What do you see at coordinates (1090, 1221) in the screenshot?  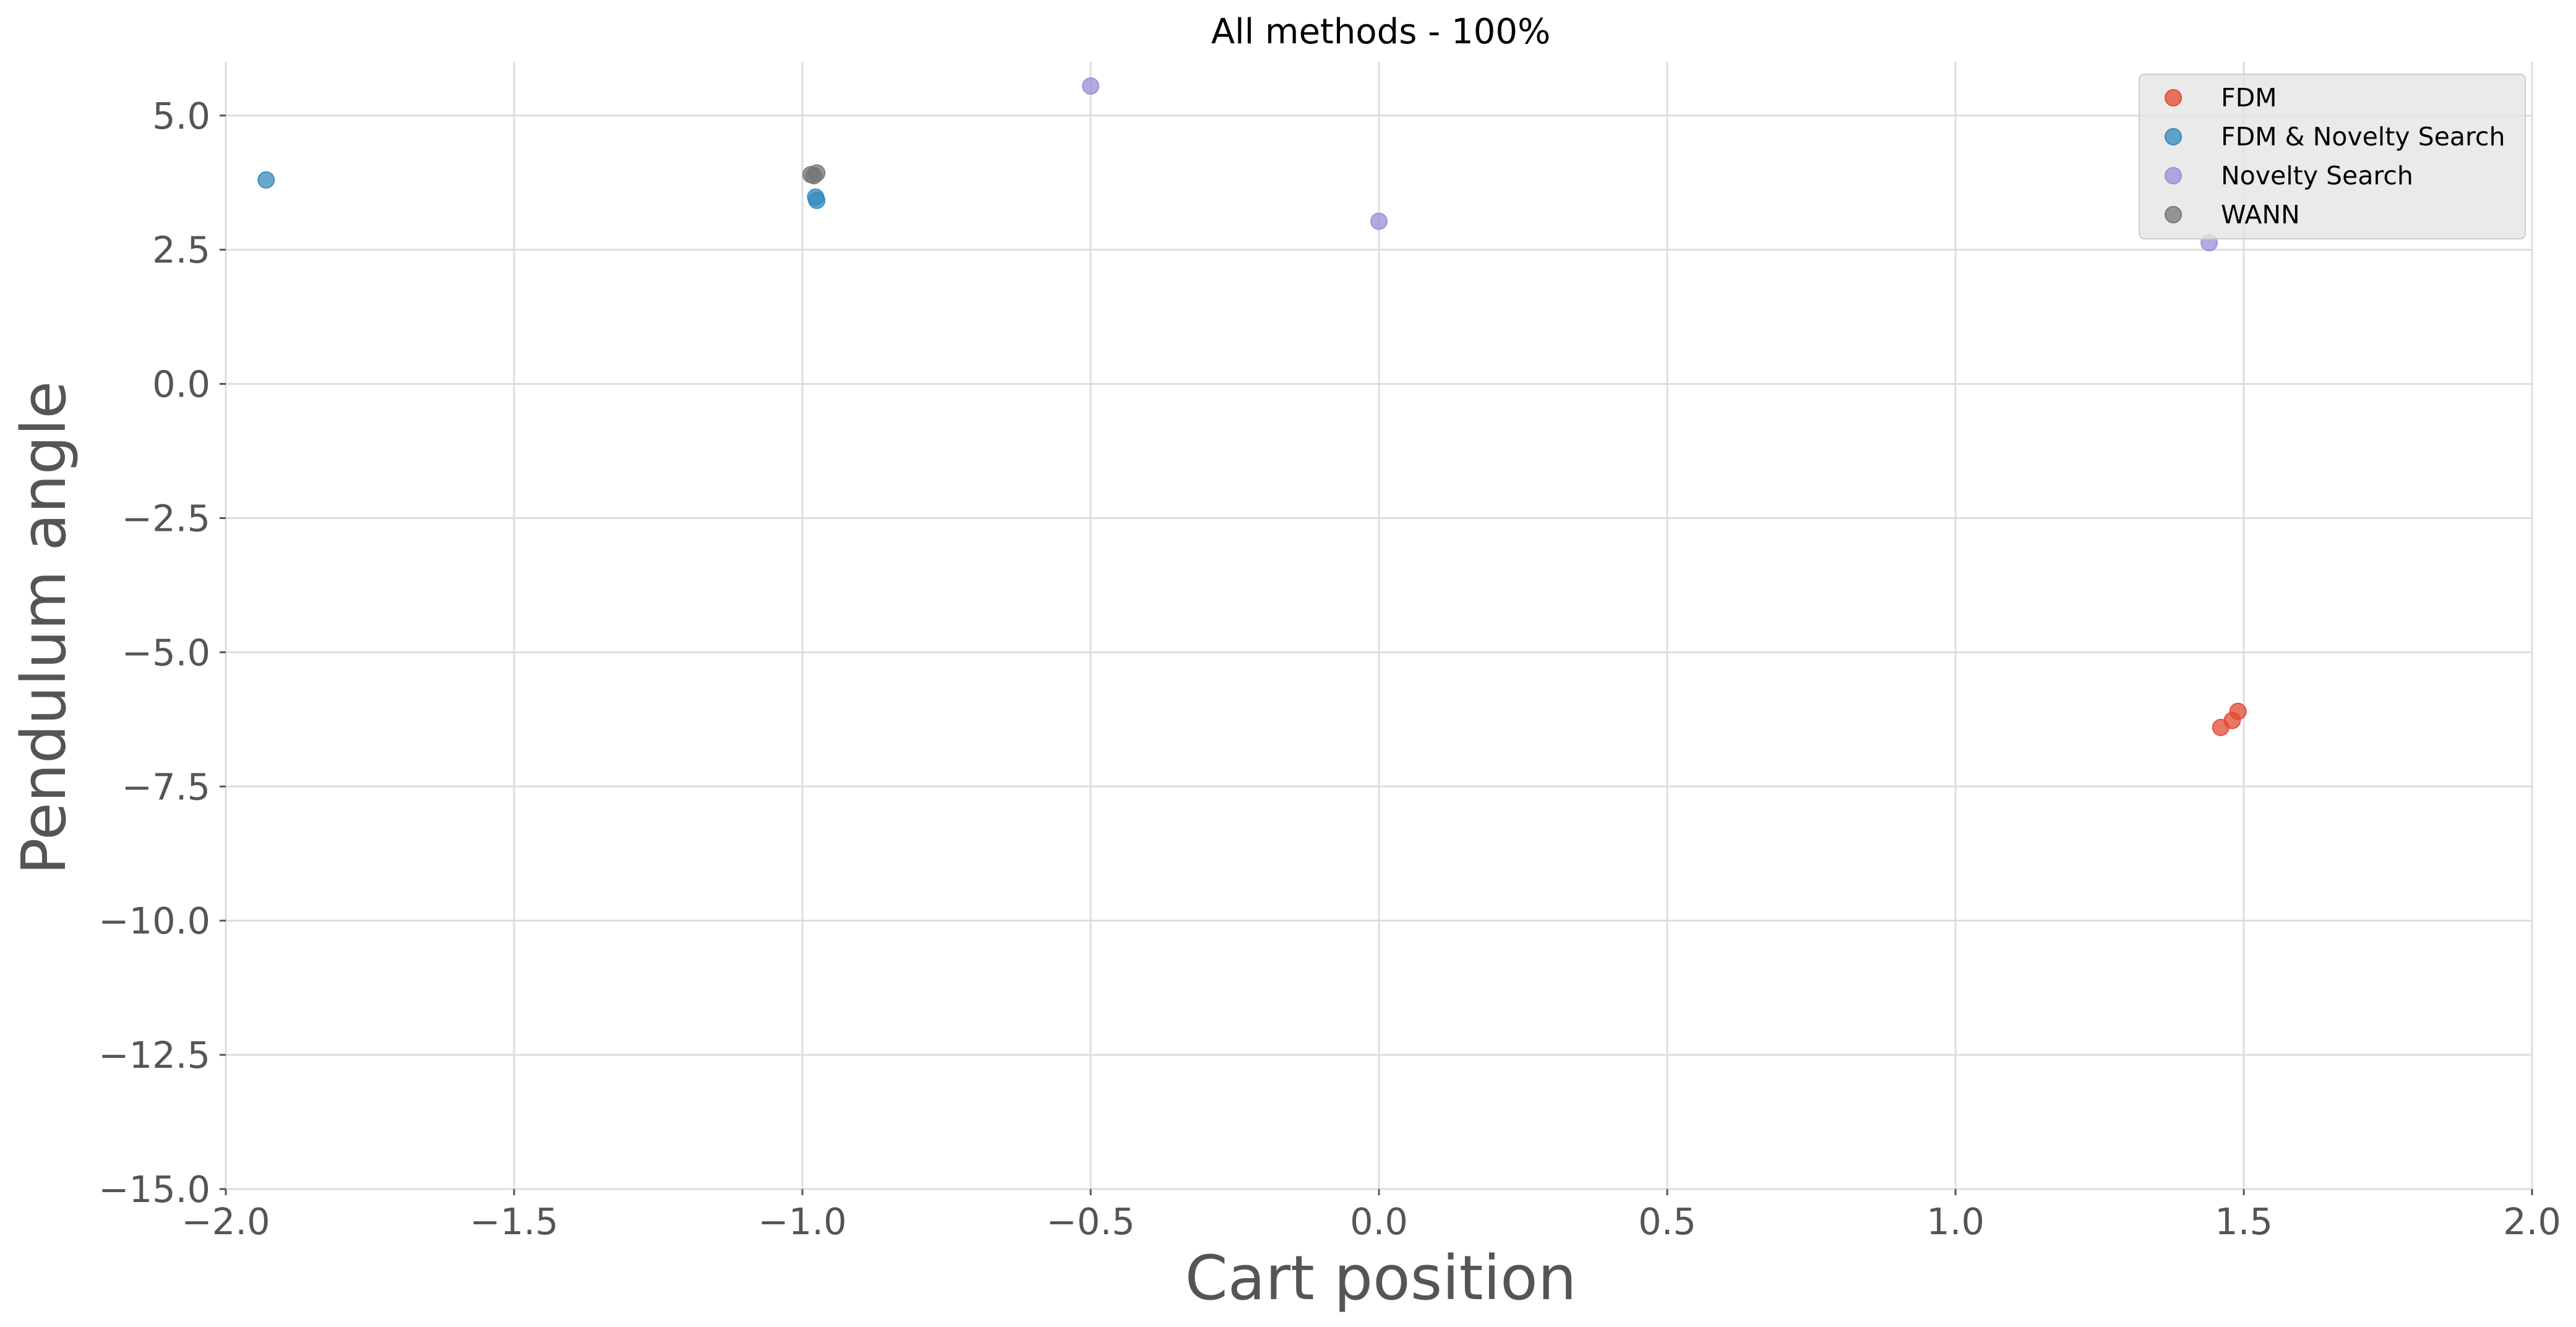 I see `x-tick-label: −0.5` at bounding box center [1090, 1221].